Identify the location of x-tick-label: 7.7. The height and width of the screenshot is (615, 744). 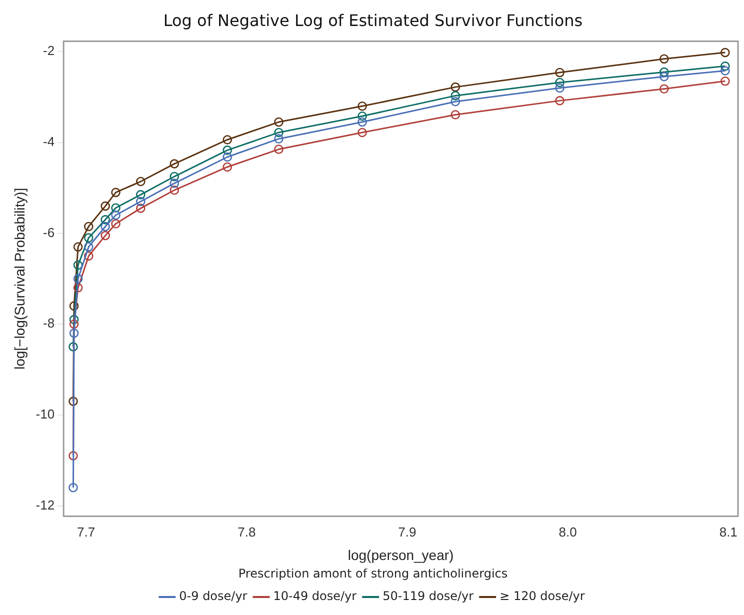
(86, 532).